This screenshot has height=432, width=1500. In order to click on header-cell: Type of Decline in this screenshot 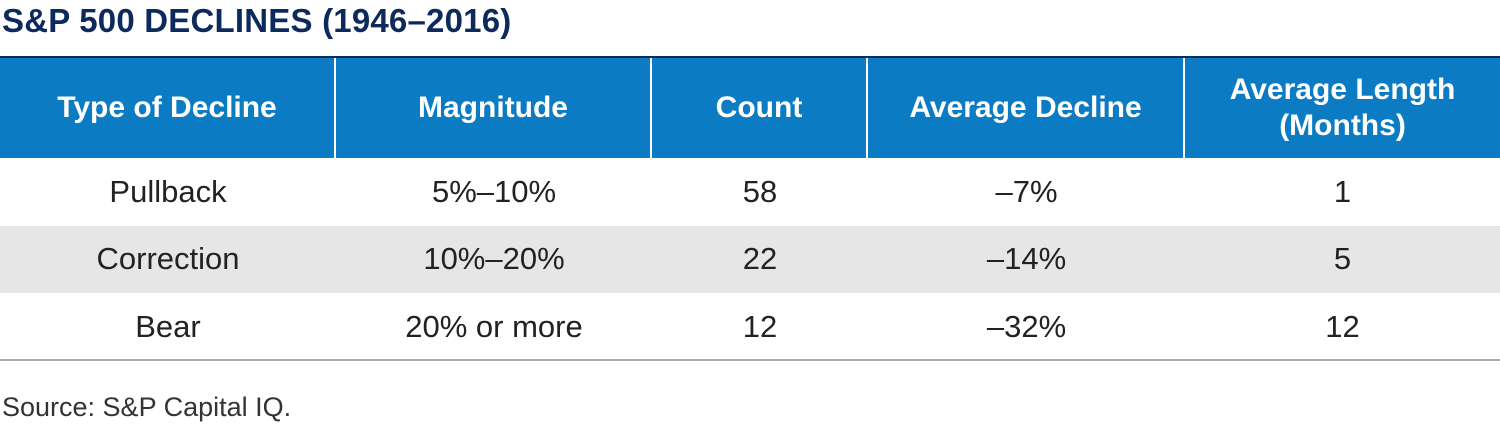, I will do `click(168, 108)`.